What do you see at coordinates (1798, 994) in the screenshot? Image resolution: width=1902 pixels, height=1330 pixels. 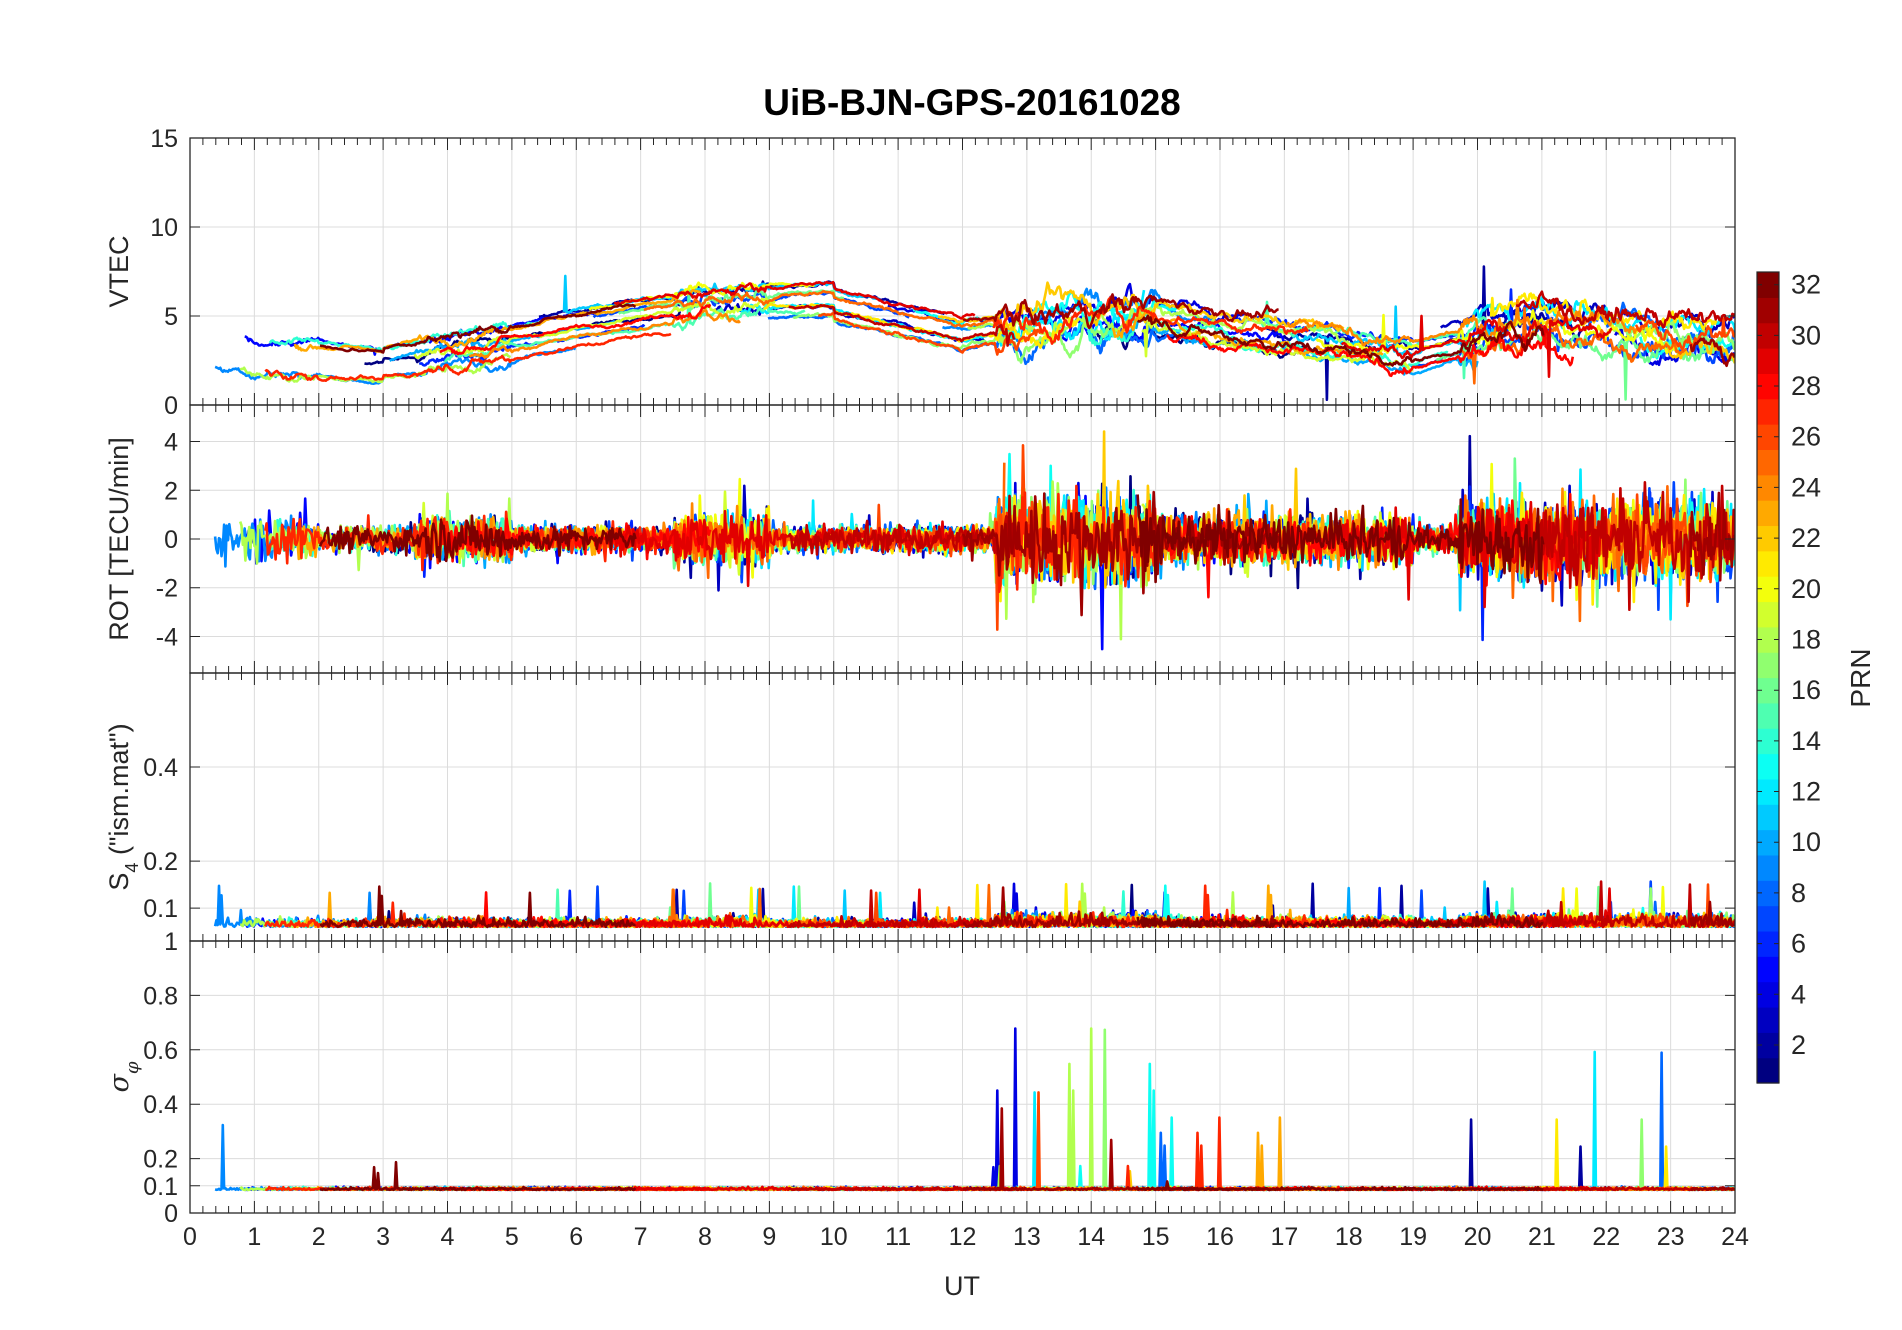 I see `colorbar-tick-label: 4` at bounding box center [1798, 994].